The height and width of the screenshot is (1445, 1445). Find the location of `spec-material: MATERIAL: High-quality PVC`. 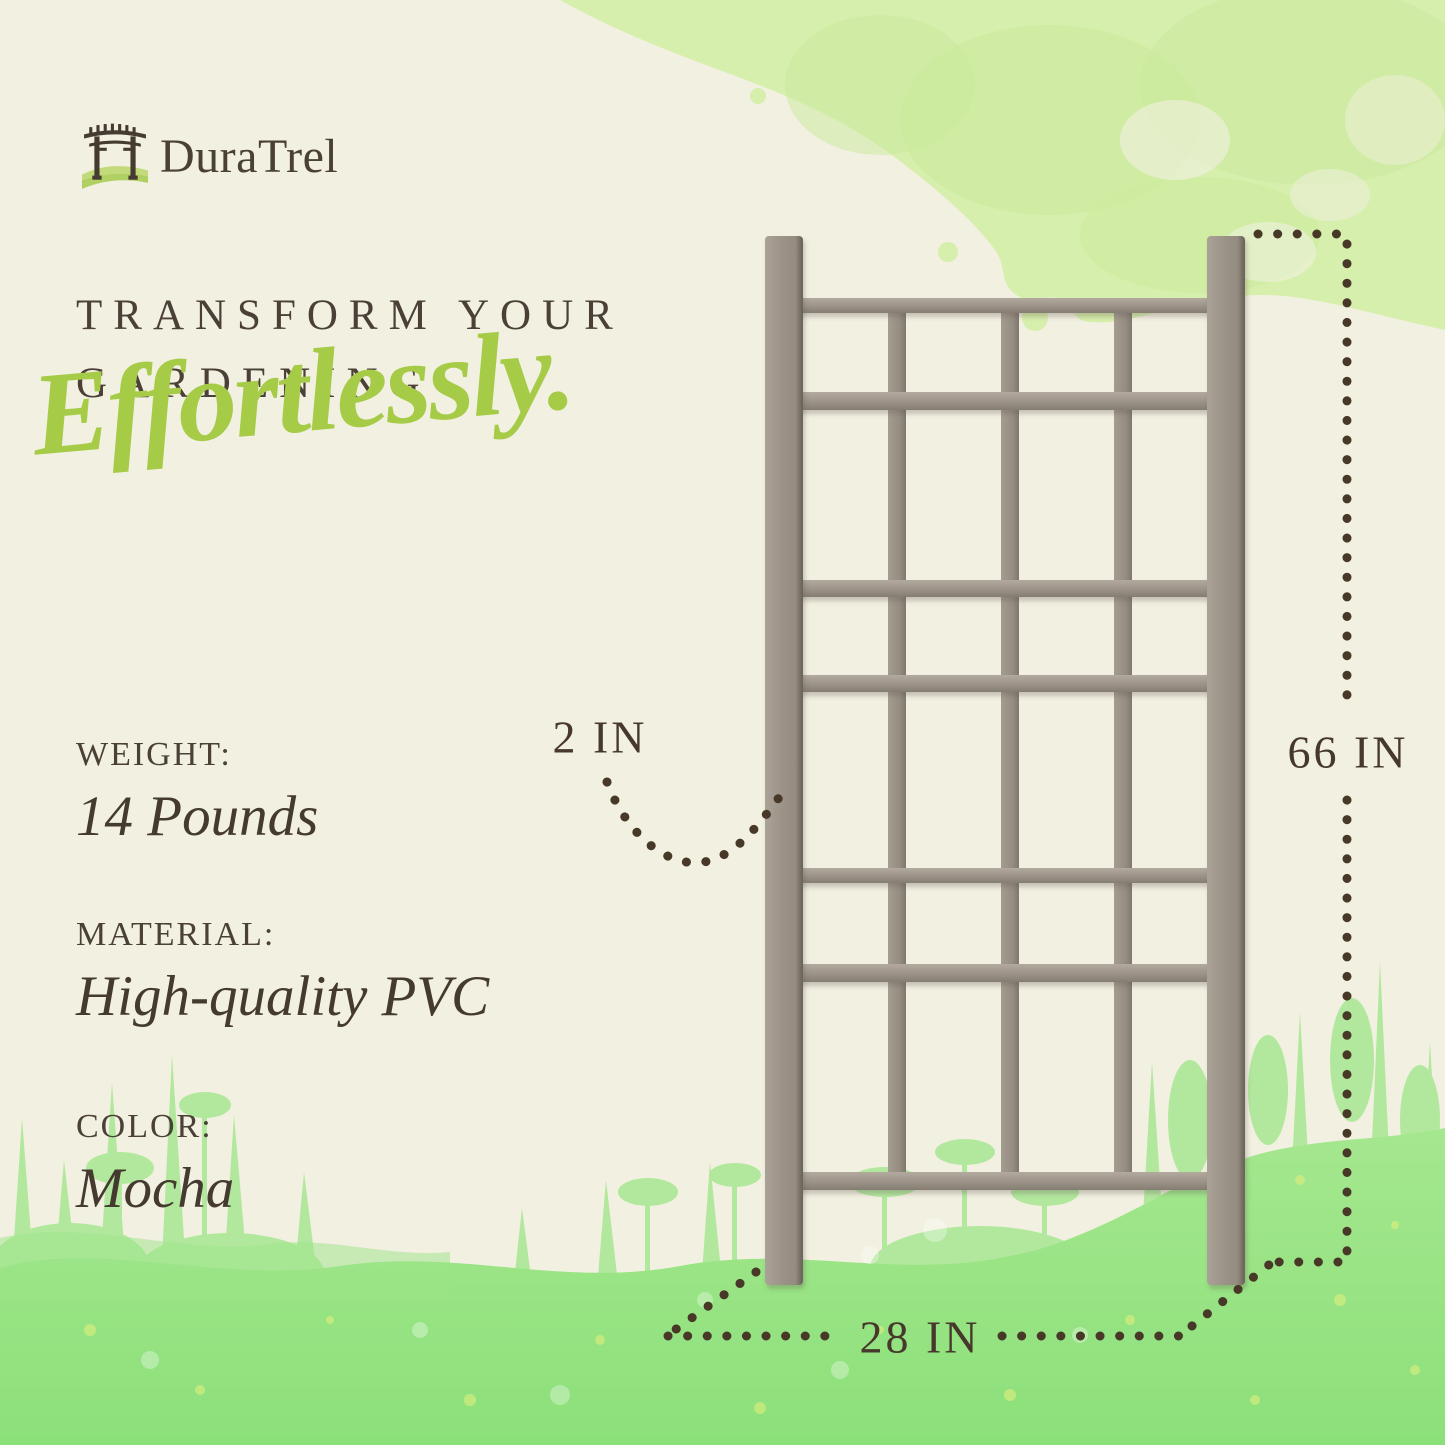

spec-material: MATERIAL: High-quality PVC is located at coordinates (282, 972).